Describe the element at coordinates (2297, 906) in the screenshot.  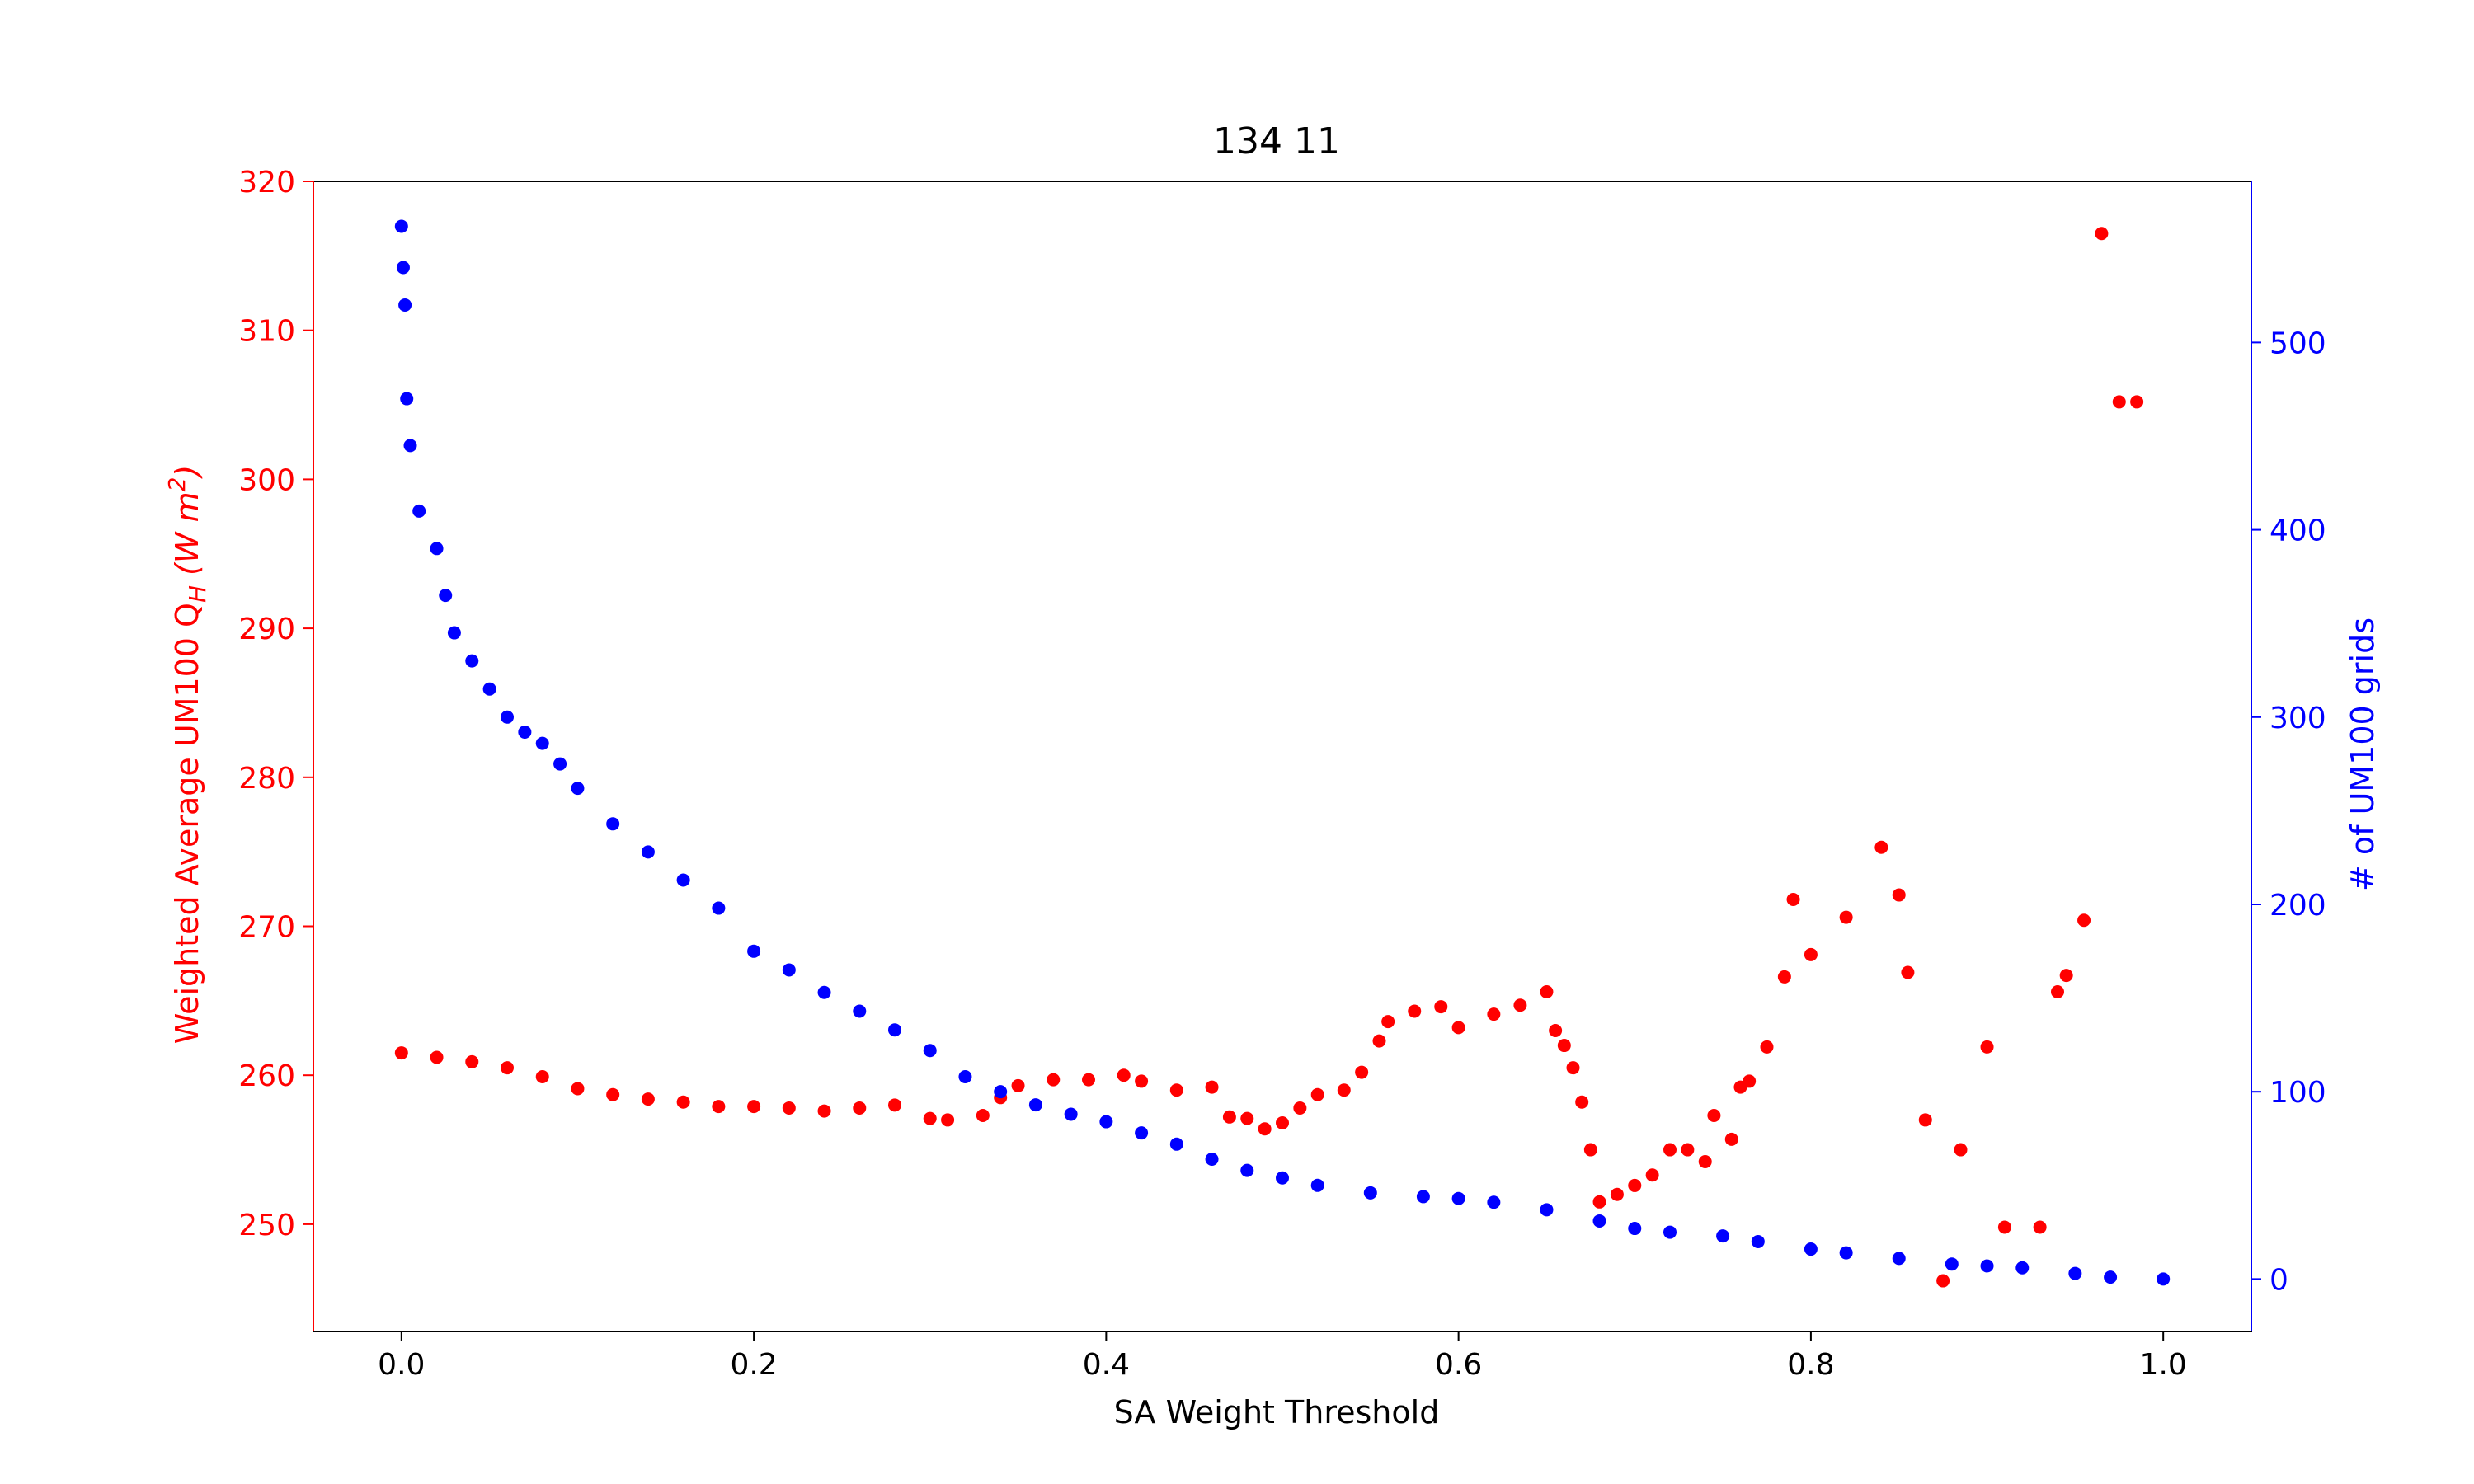
I see `y-right-tick-label: 200` at that location.